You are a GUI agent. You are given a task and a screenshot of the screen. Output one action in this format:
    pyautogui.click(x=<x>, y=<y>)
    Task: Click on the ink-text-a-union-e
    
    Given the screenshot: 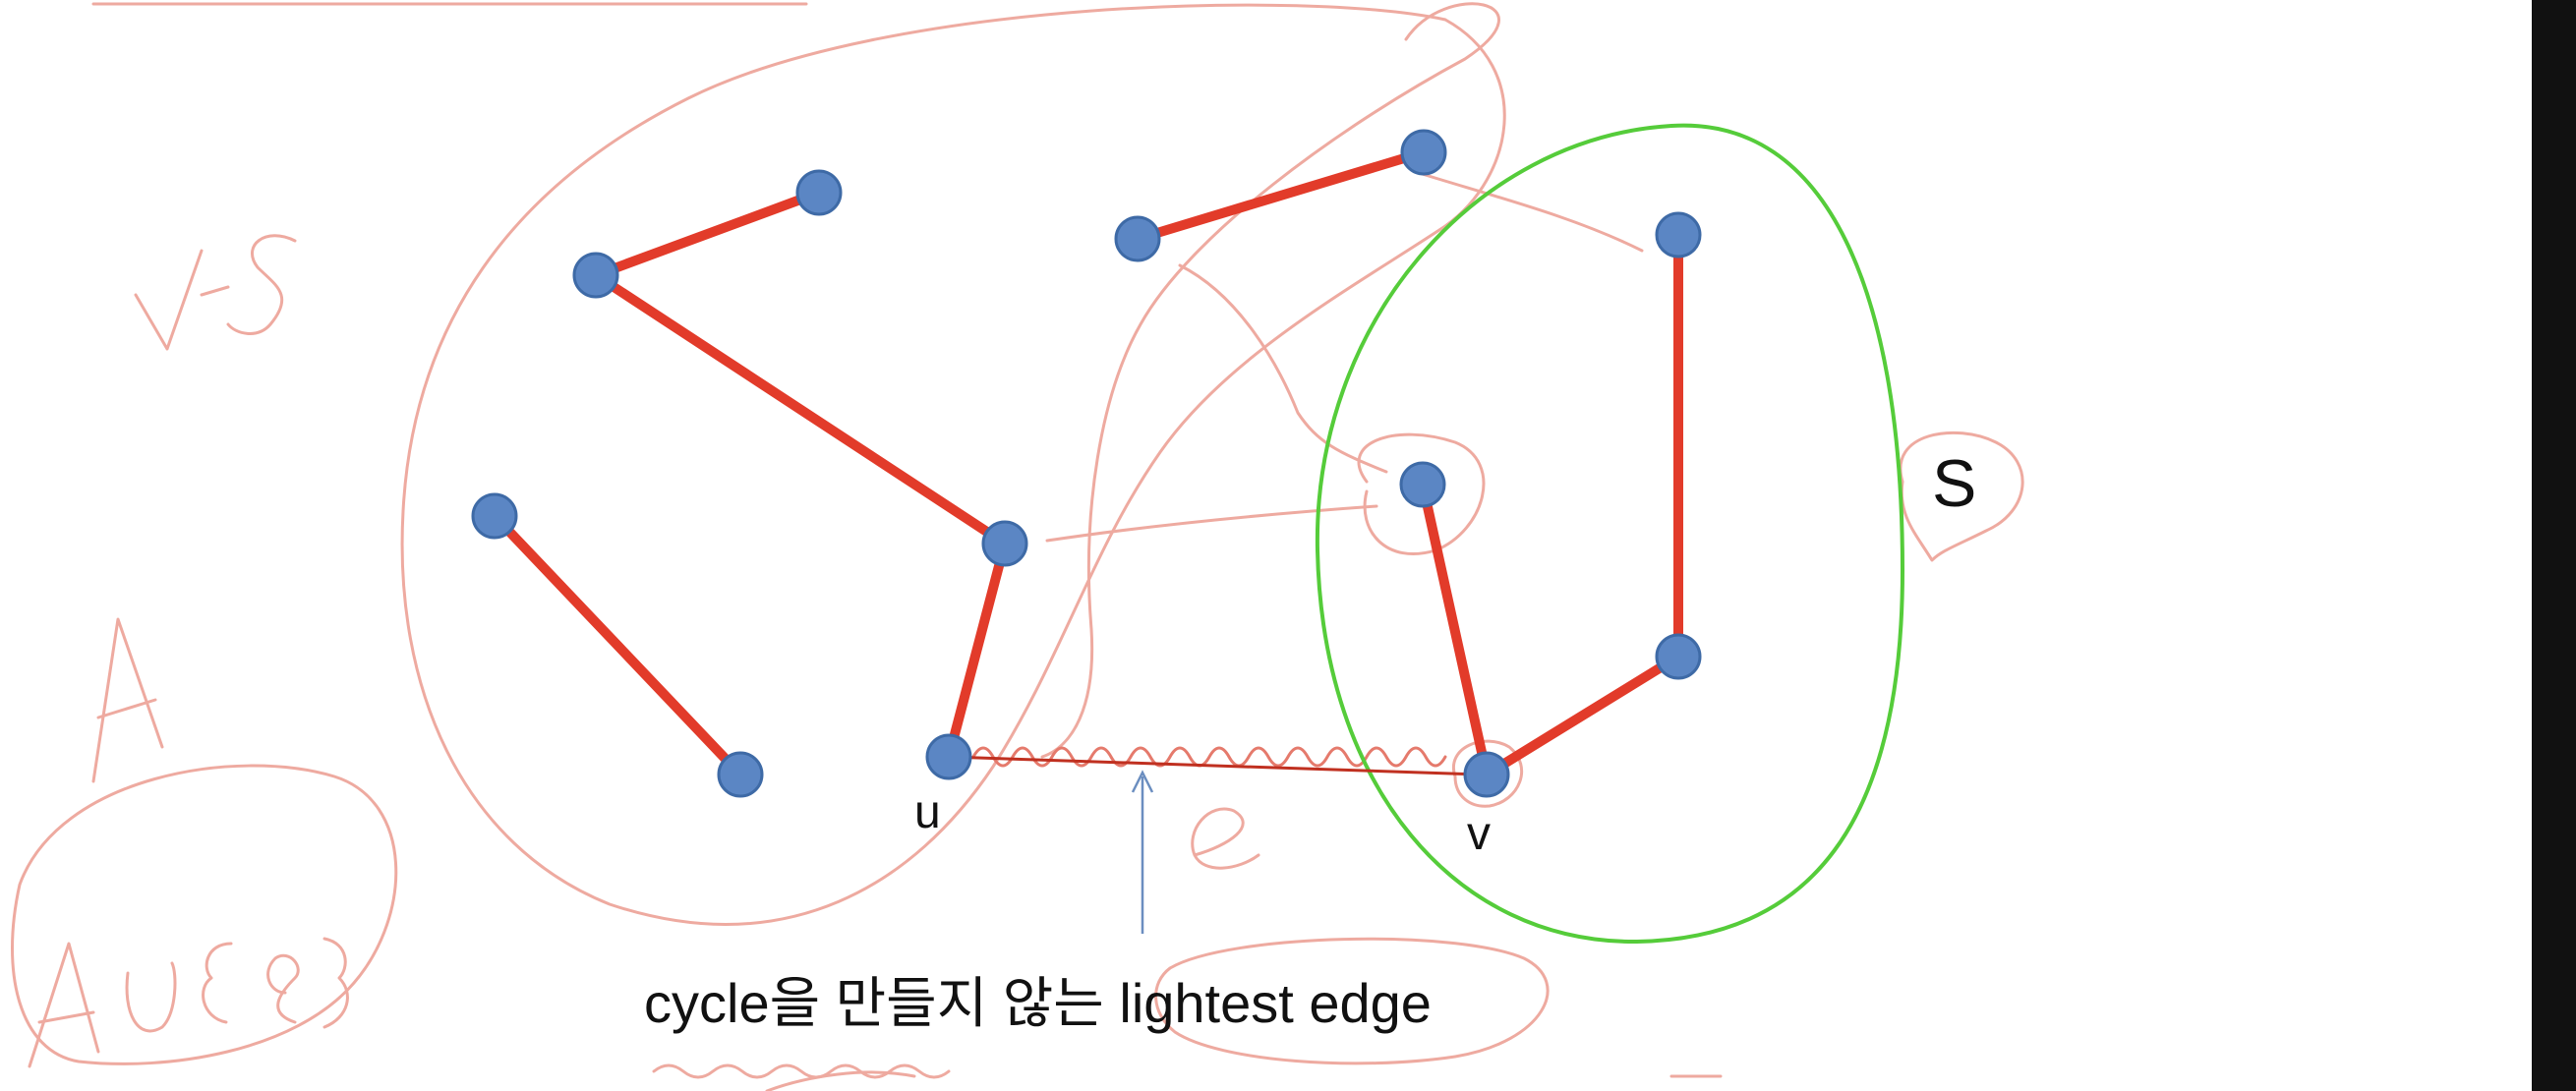 What is the action you would take?
    pyautogui.click(x=188, y=1002)
    